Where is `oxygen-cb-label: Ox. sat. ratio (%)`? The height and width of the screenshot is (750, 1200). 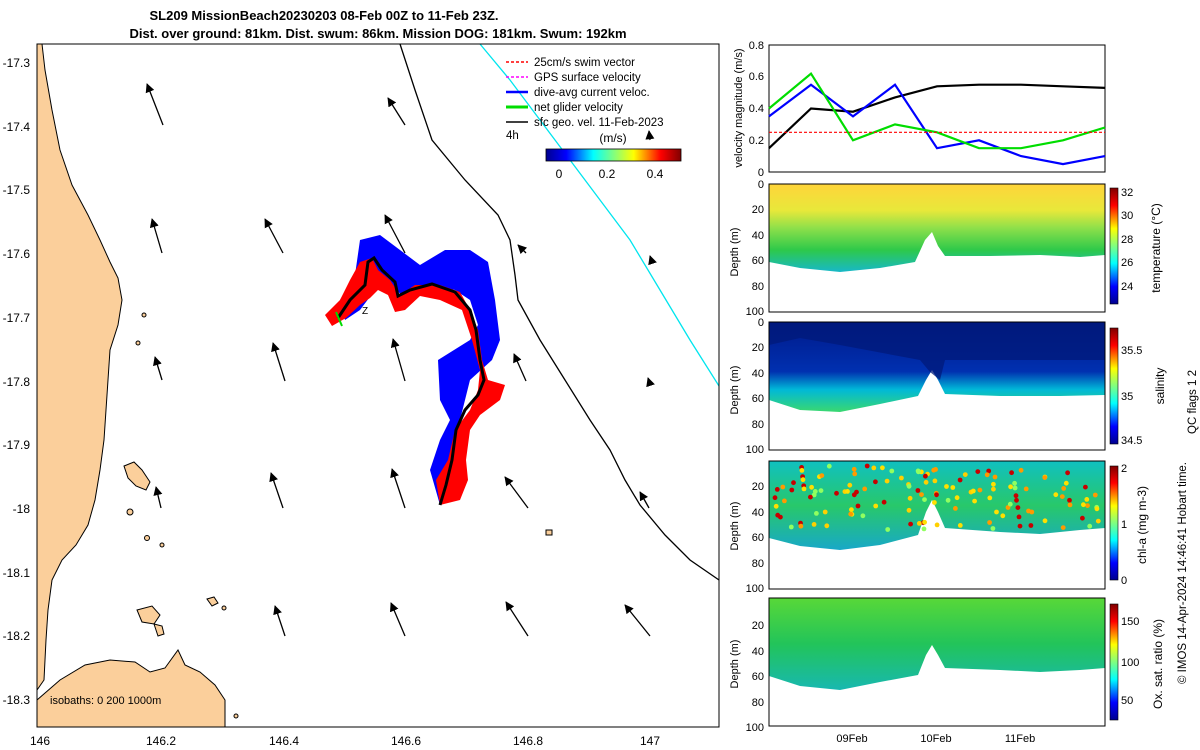 oxygen-cb-label: Ox. sat. ratio (%) is located at coordinates (1158, 664).